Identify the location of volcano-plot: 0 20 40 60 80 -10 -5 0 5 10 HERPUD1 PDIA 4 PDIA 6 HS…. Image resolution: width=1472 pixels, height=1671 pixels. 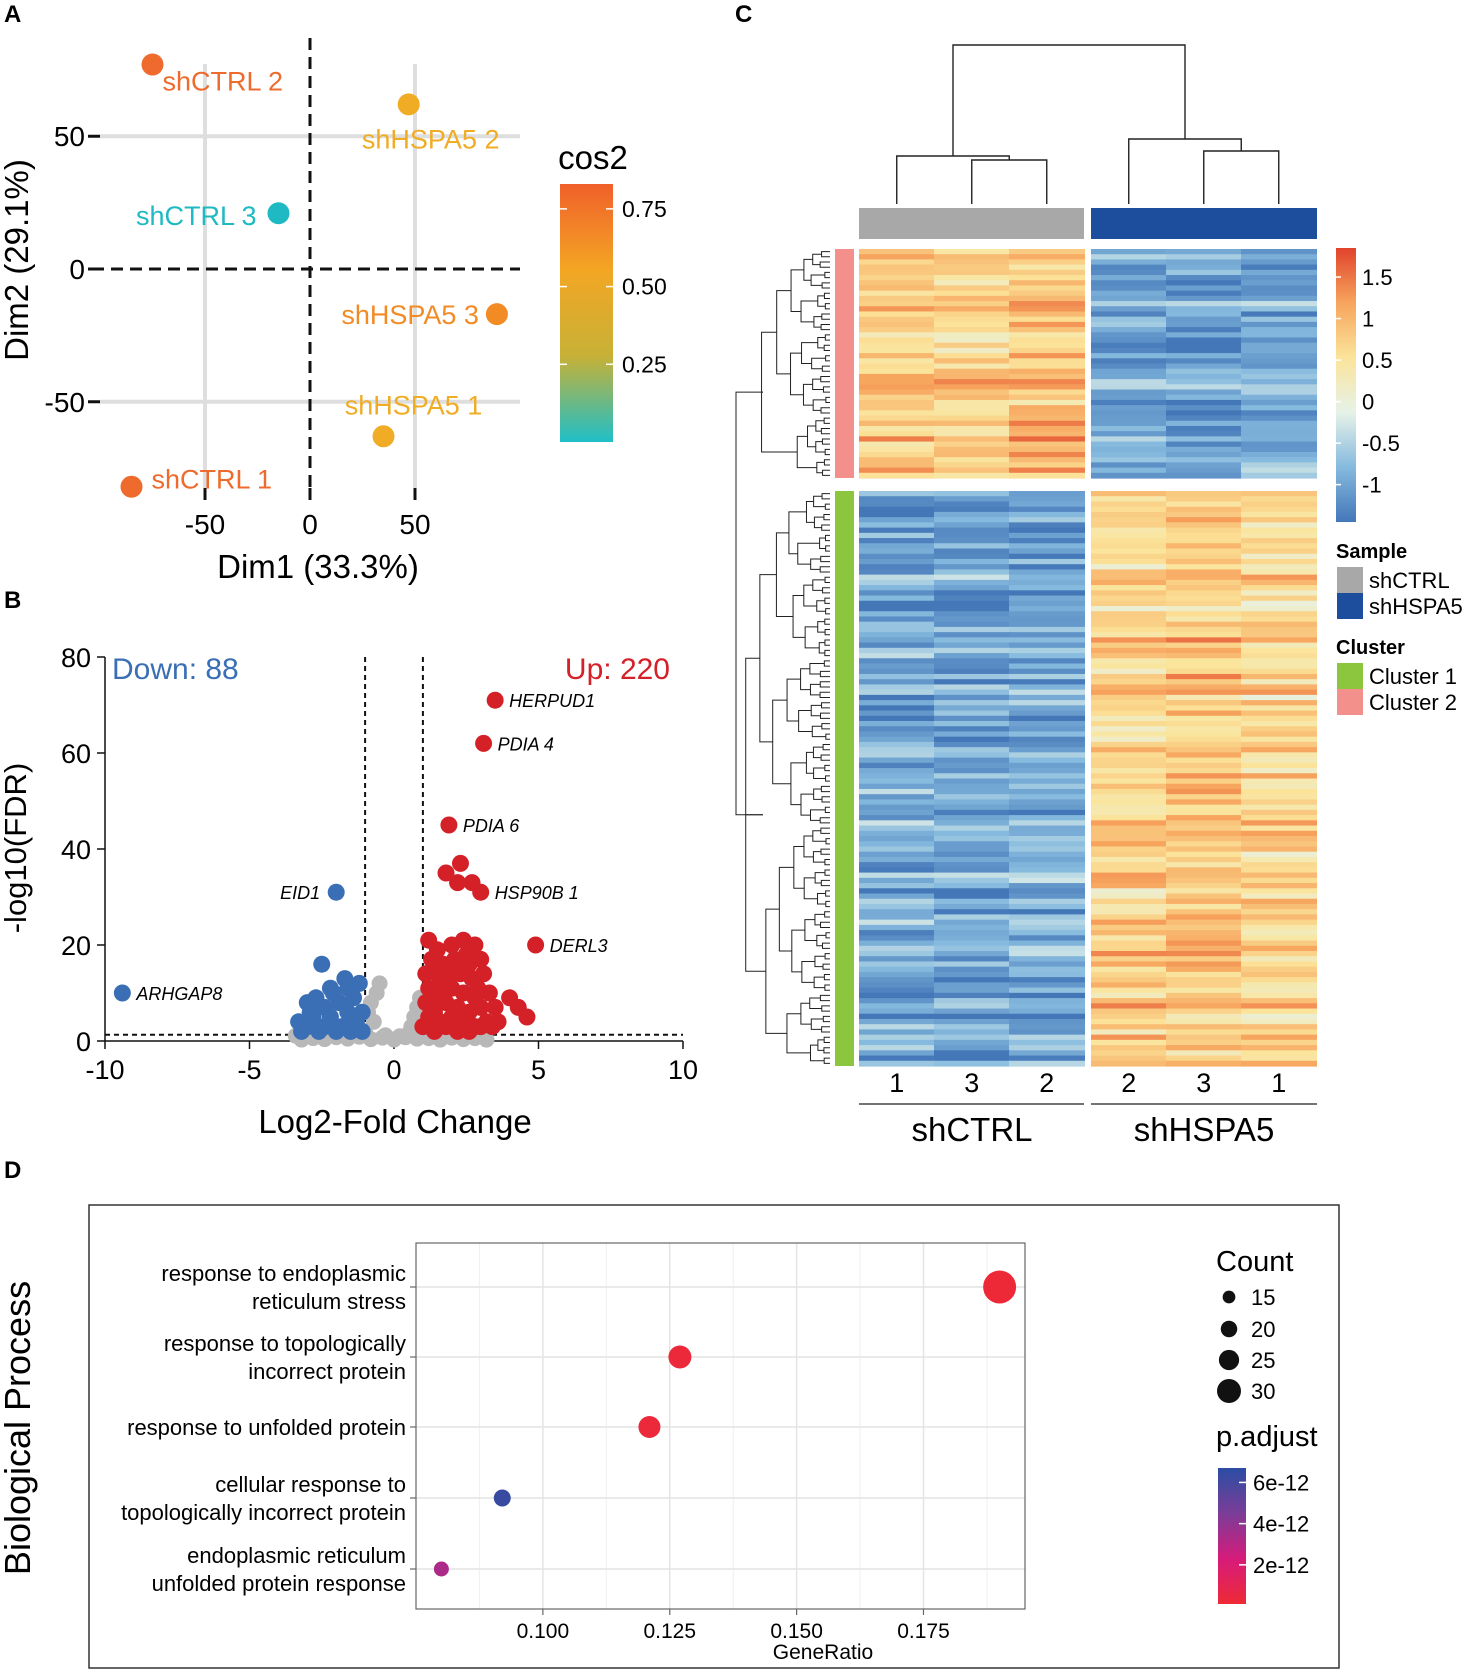
(349, 891).